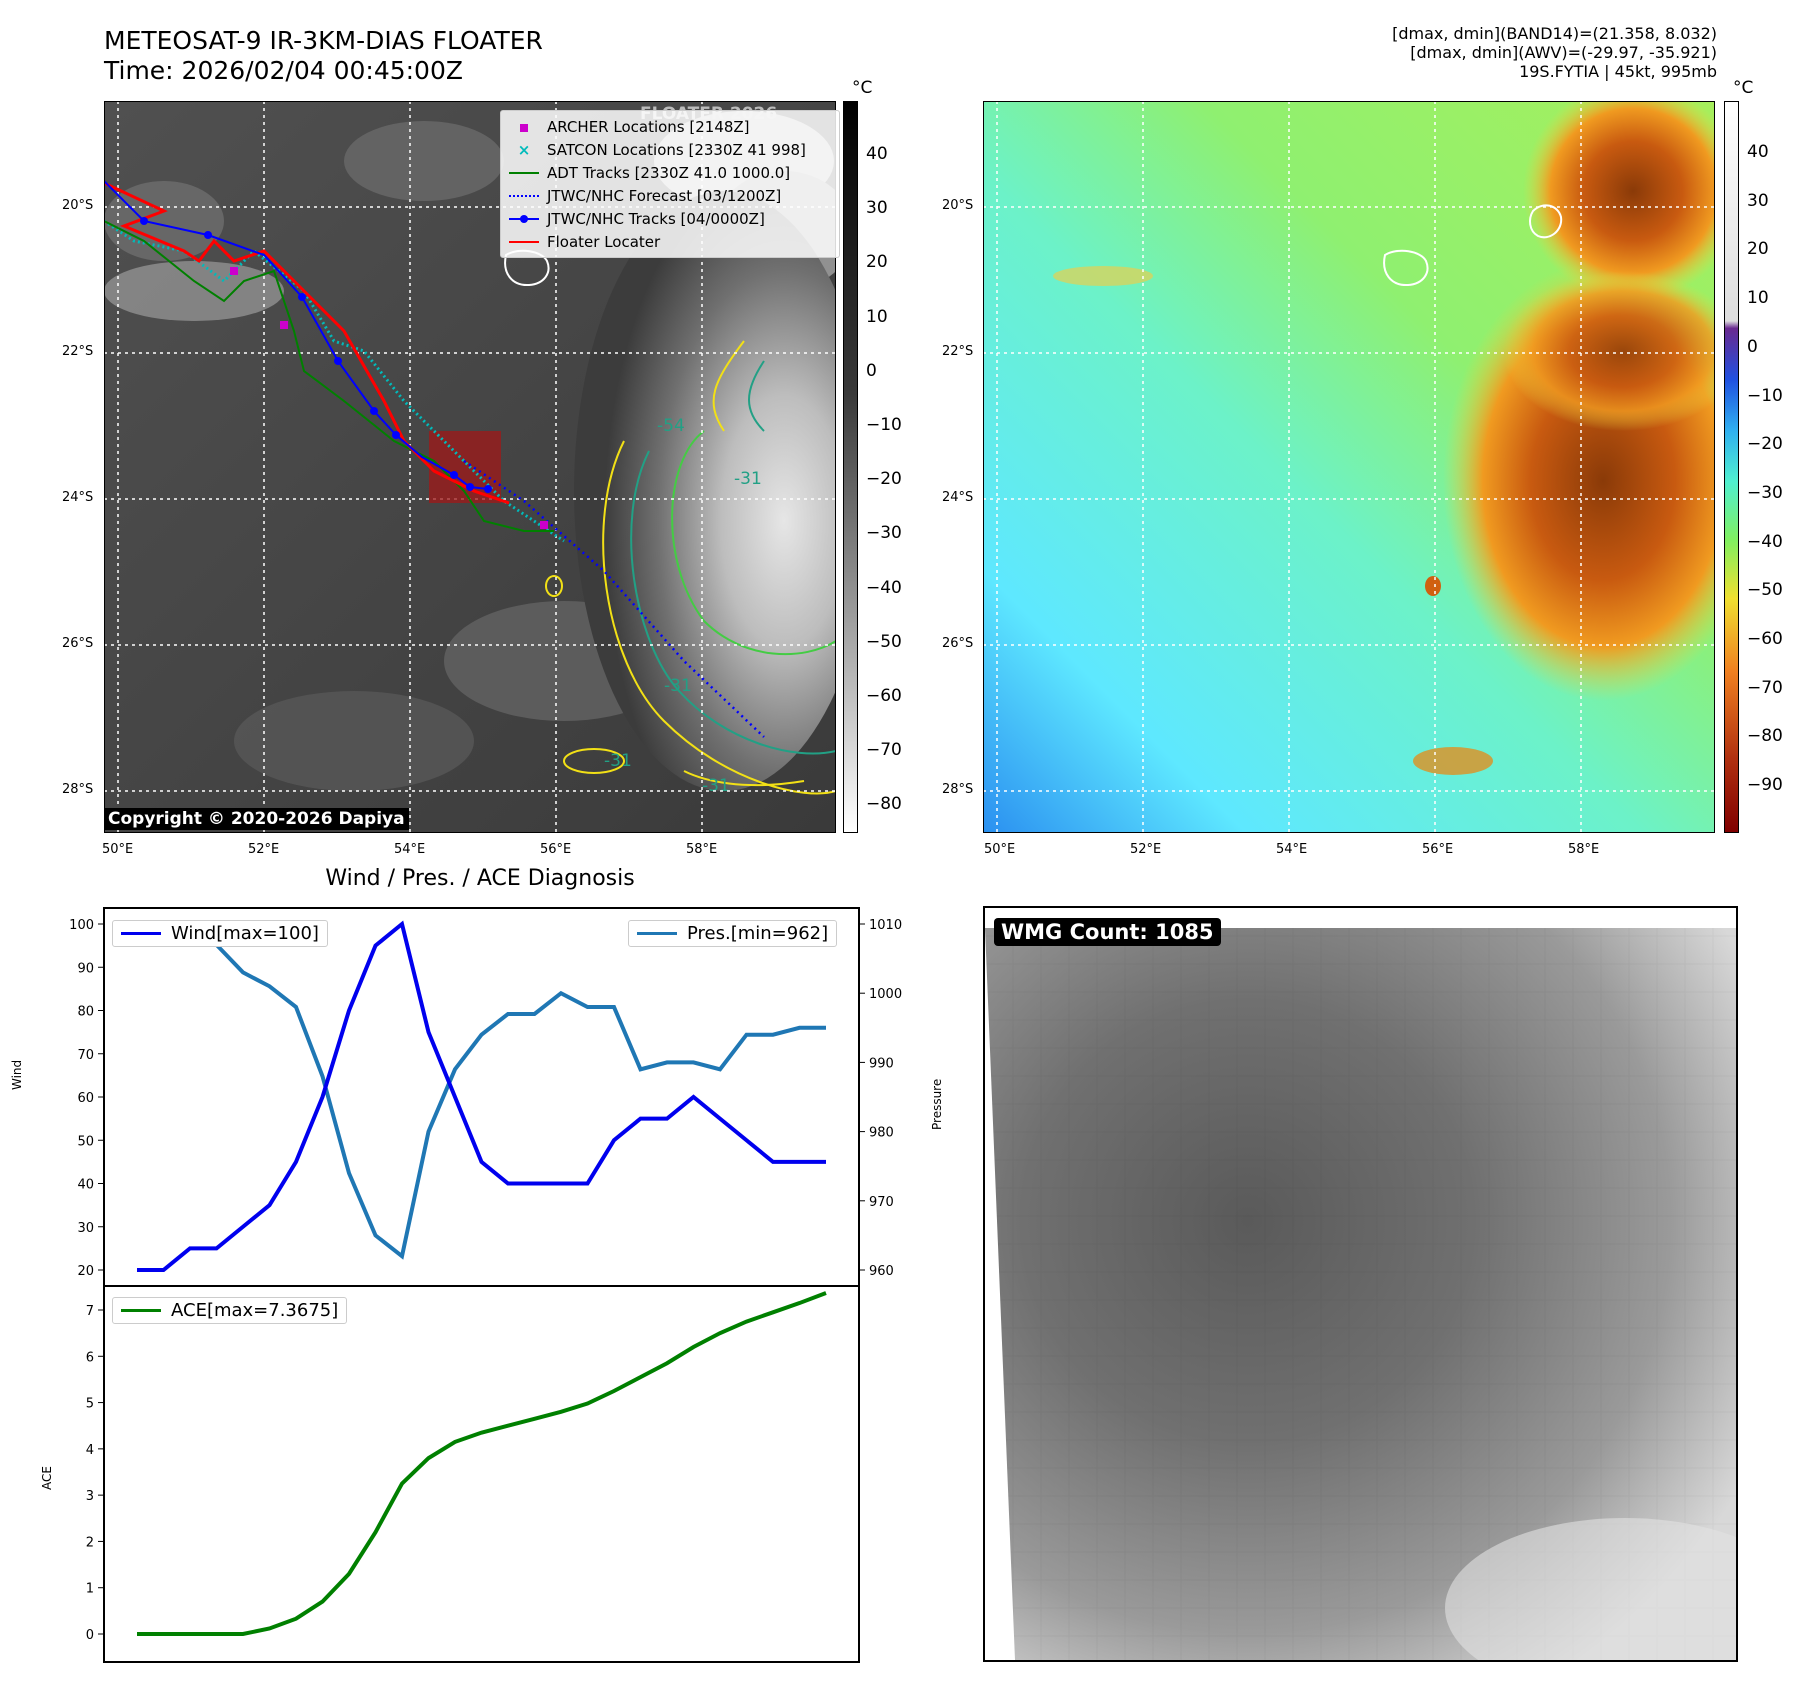  Describe the element at coordinates (1758, 200) in the screenshot. I see `colorbar-tick-label: 30` at that location.